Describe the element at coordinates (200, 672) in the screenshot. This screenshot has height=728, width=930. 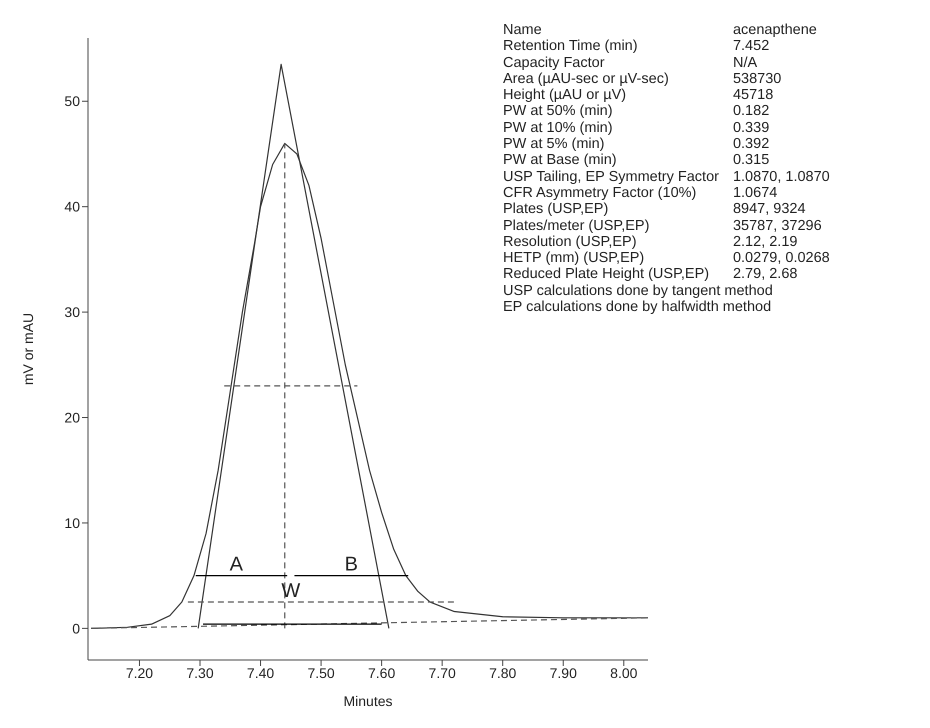
I see `x-tick-label: 7.30` at that location.